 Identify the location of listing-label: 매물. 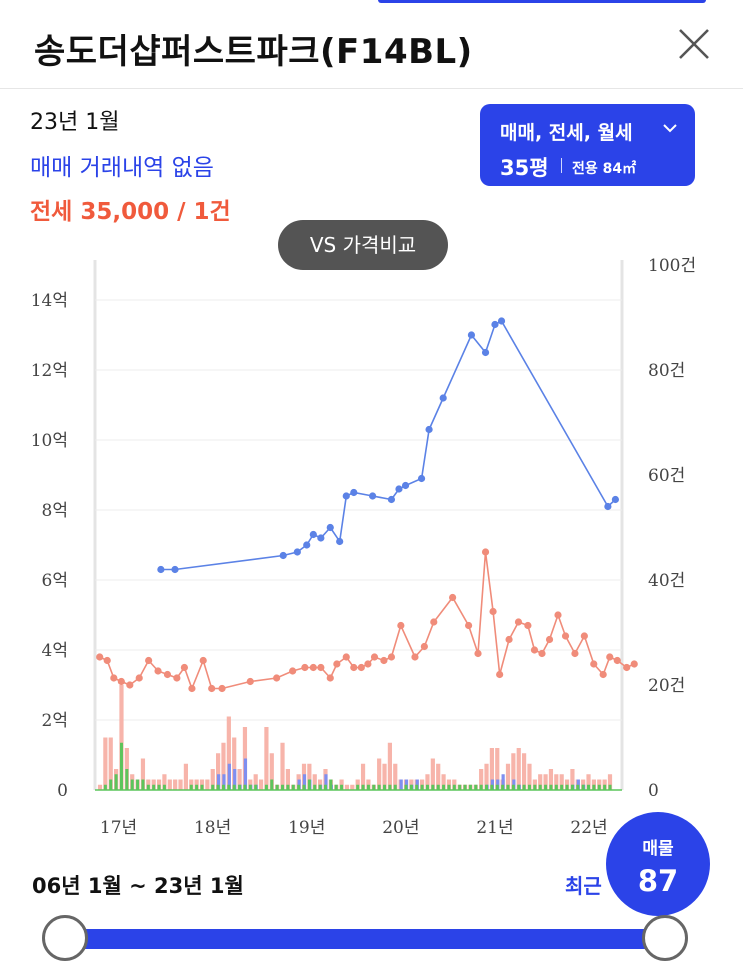
(658, 849).